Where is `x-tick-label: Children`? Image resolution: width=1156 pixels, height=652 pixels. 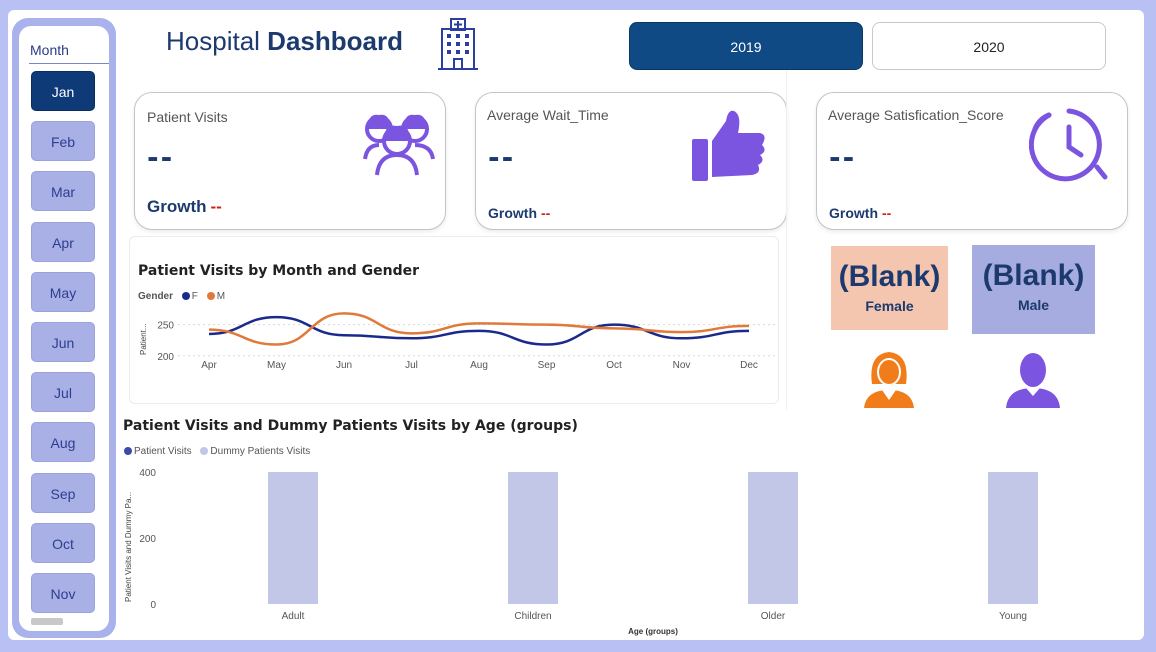
x-tick-label: Children is located at coordinates (532, 616).